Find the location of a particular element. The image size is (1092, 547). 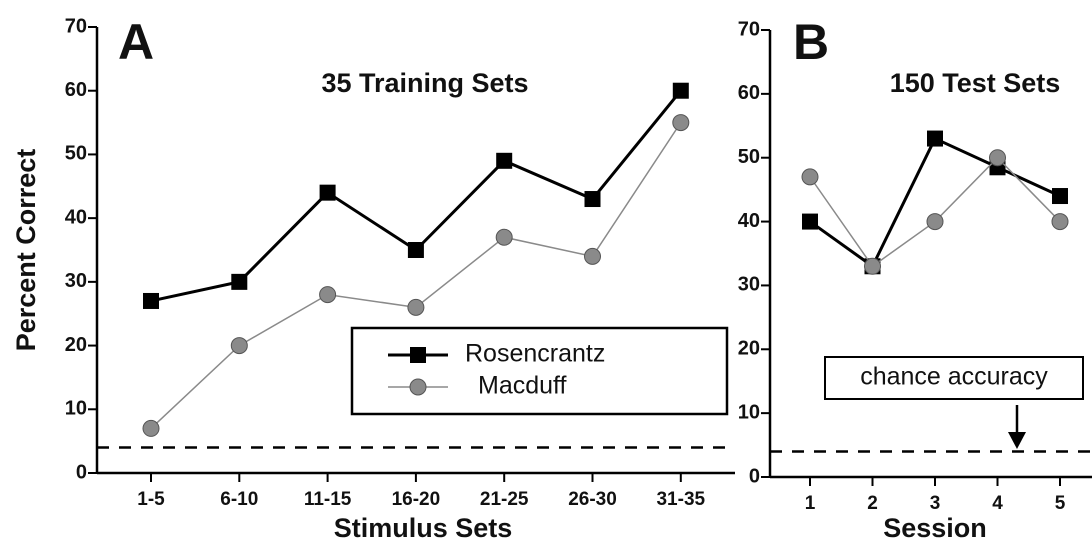

x-axis-label: Session is located at coordinates (935, 528).